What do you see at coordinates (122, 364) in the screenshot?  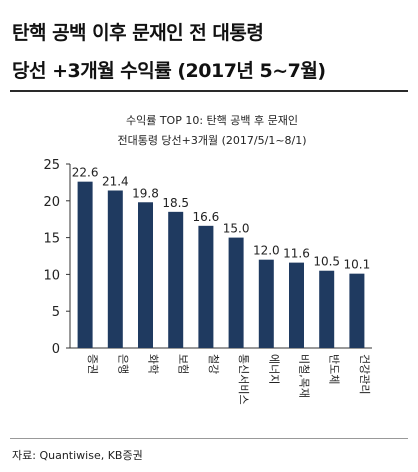 I see `x-tick-label: 은행` at bounding box center [122, 364].